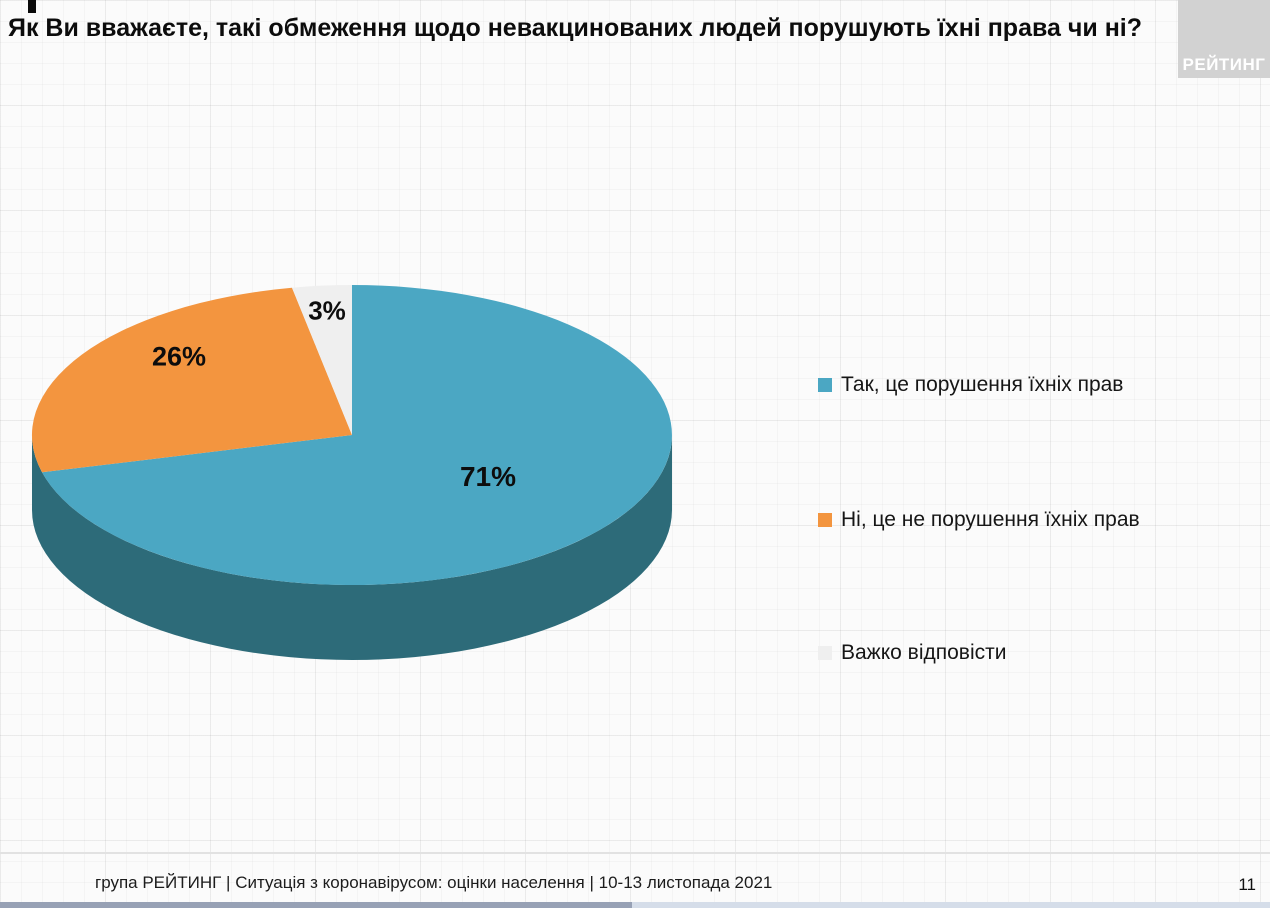 The image size is (1270, 908). I want to click on legend-swatch-yes, so click(825, 385).